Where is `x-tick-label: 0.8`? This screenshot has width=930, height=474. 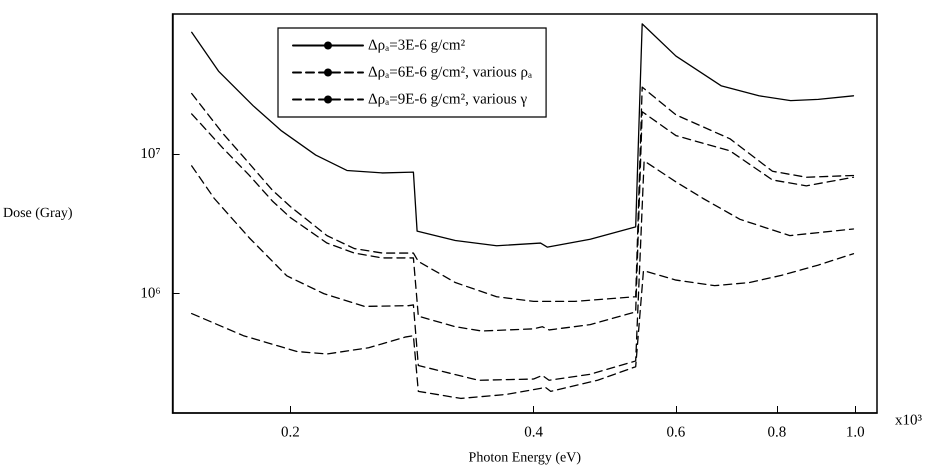
x-tick-label: 0.8 is located at coordinates (777, 432).